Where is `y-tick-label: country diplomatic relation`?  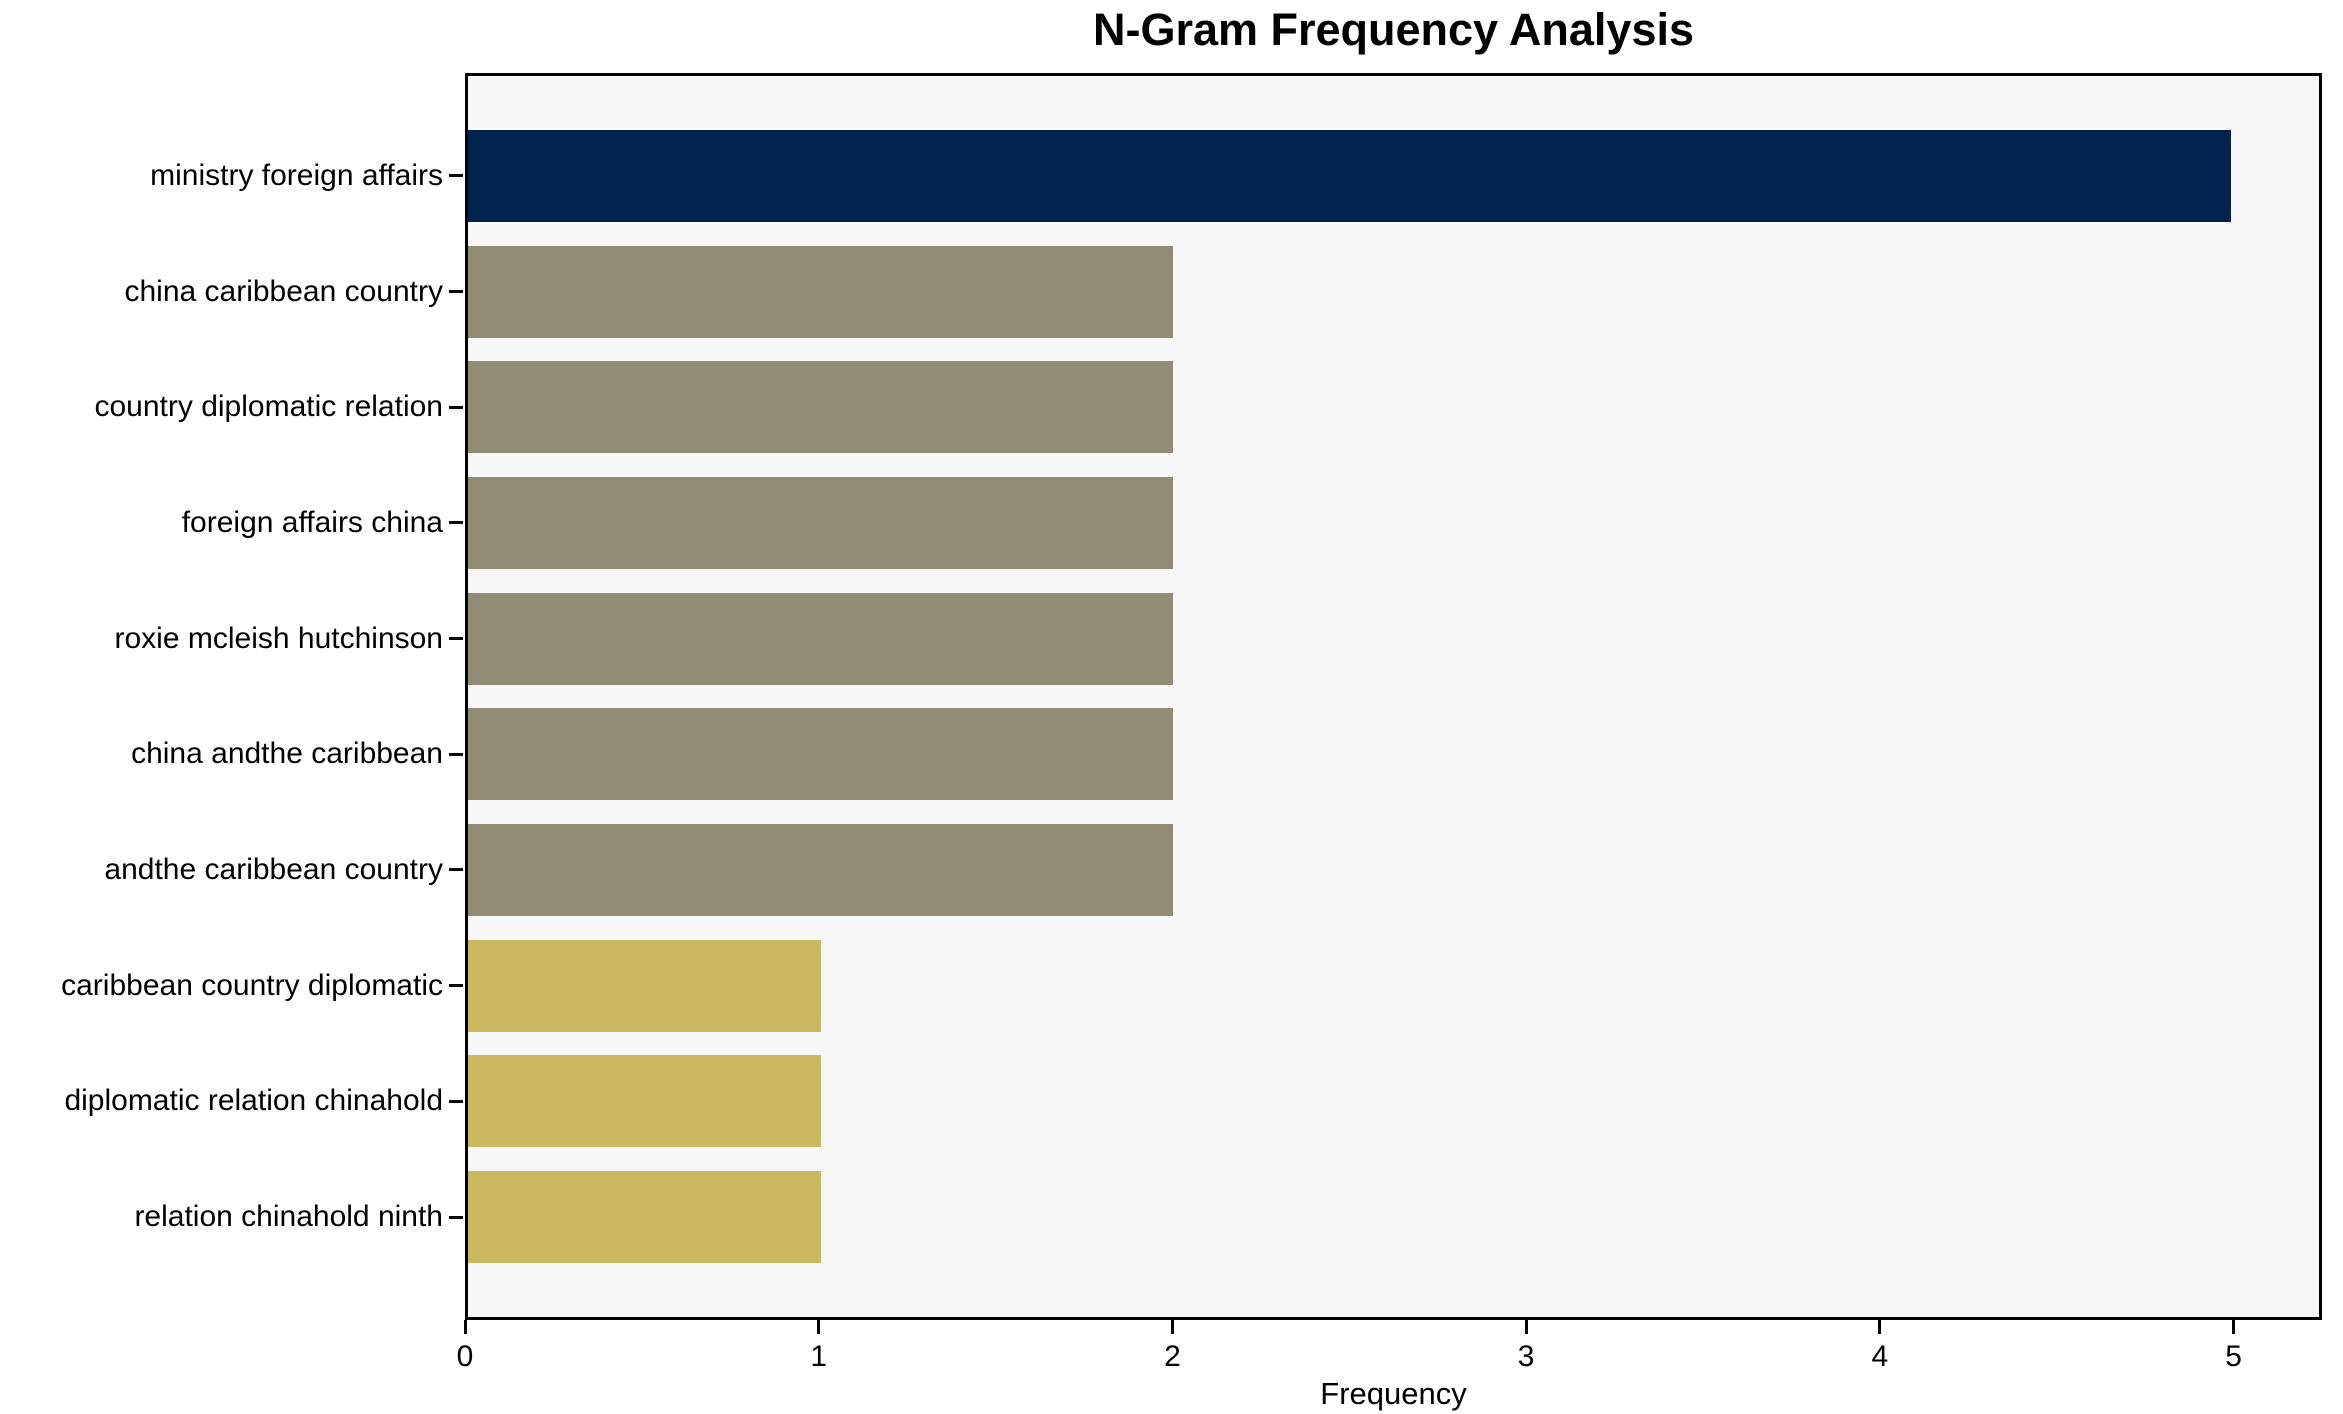 y-tick-label: country diplomatic relation is located at coordinates (268, 407).